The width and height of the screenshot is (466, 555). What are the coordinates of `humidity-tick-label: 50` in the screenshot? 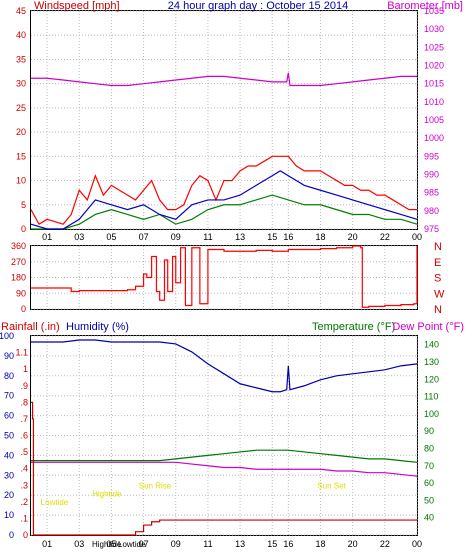 It's located at (9, 436).